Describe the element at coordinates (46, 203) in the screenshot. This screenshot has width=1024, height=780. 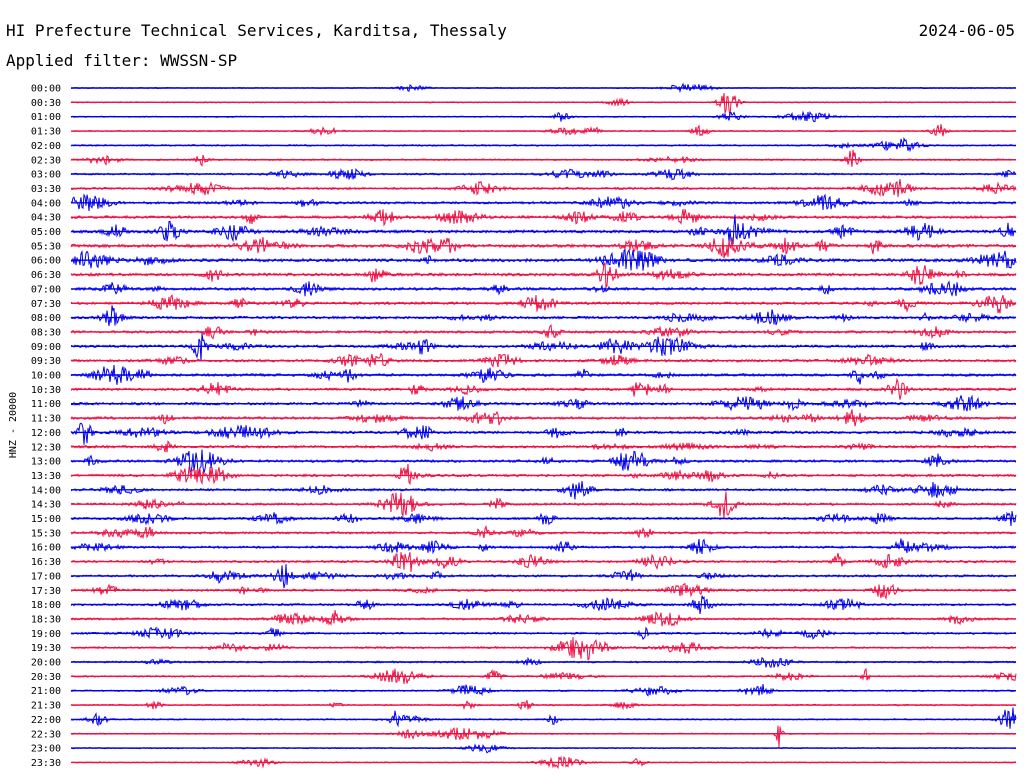
I see `time-tick-label: 04:00` at that location.